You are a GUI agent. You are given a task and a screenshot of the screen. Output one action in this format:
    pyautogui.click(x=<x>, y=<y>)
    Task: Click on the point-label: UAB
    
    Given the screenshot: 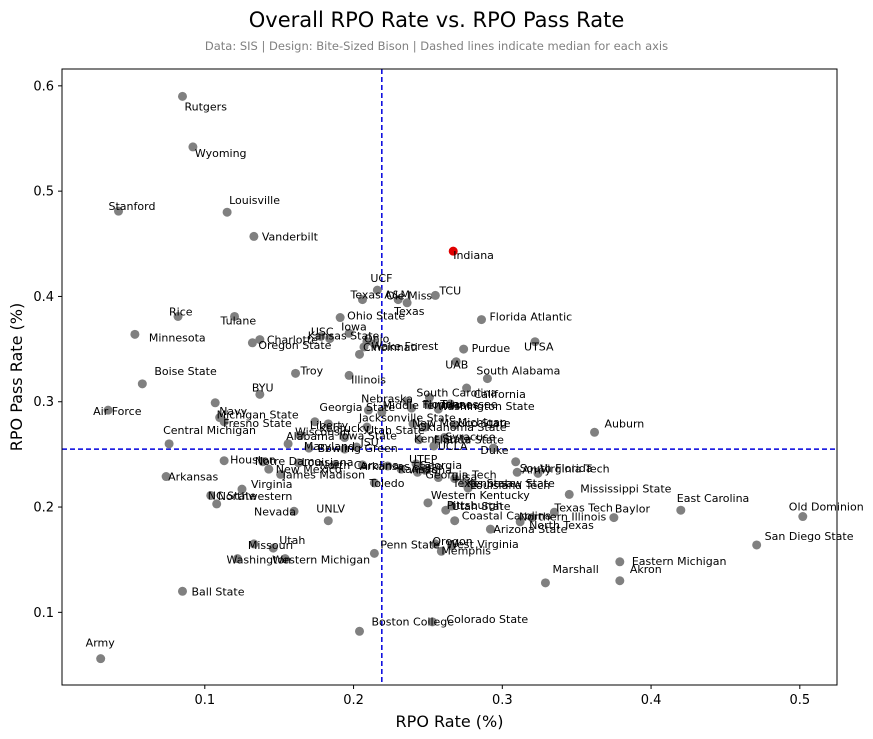 What is the action you would take?
    pyautogui.click(x=456, y=365)
    